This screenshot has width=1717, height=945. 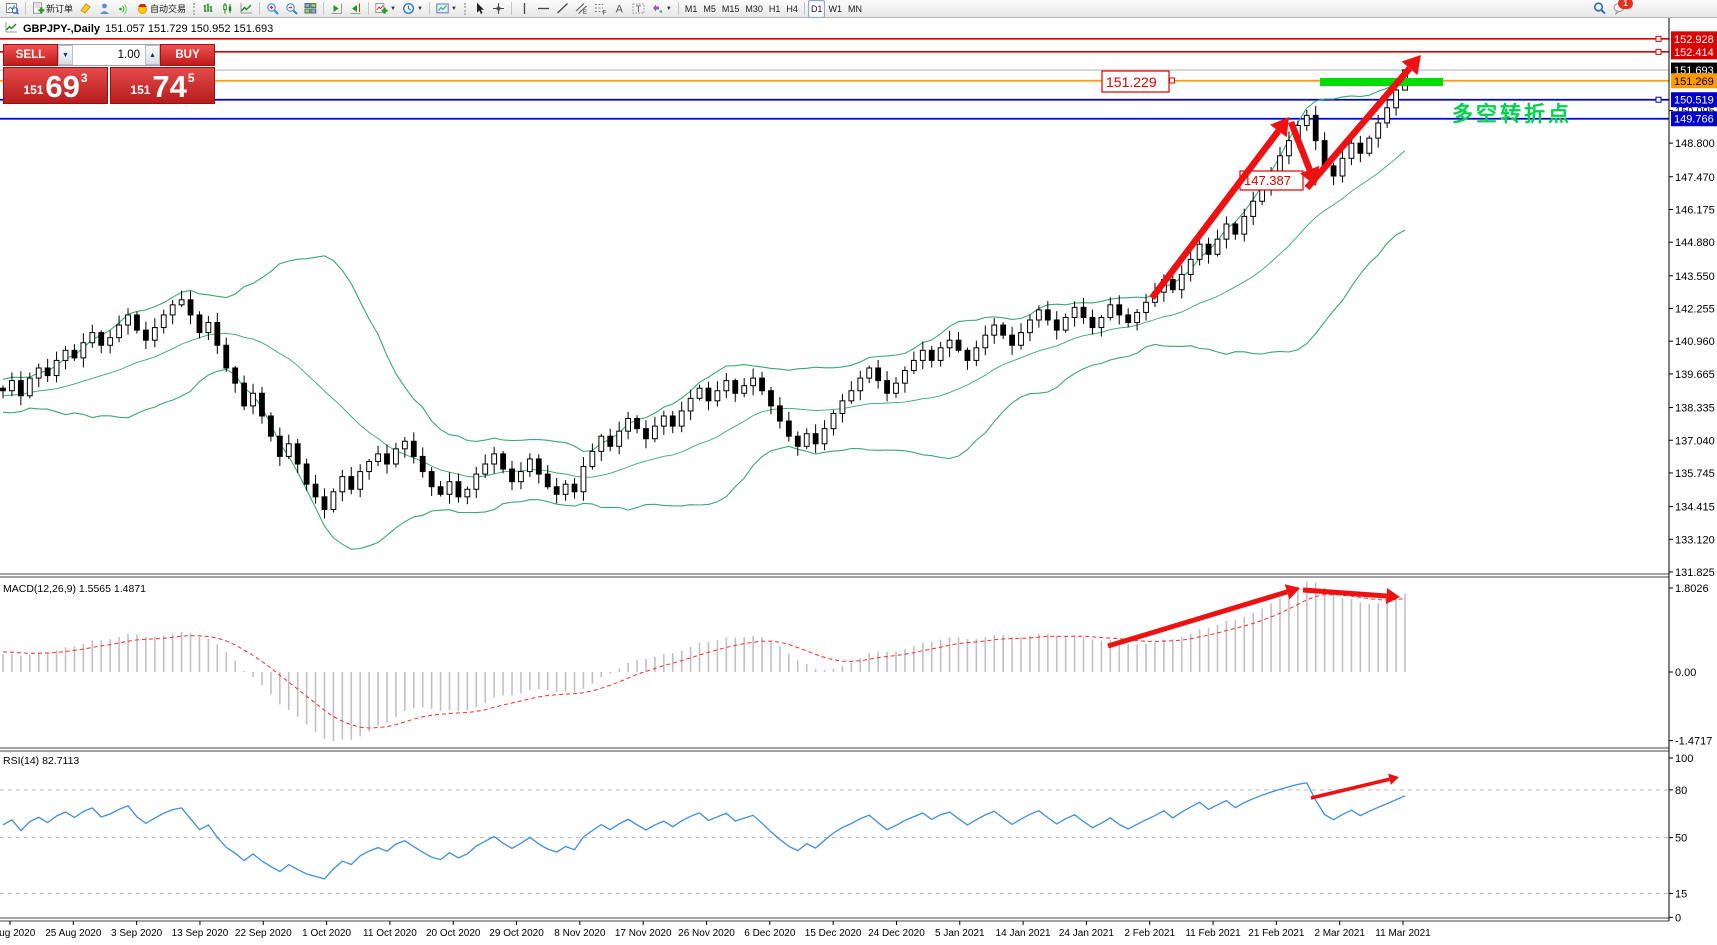 I want to click on candle-chart-button, so click(x=227, y=9).